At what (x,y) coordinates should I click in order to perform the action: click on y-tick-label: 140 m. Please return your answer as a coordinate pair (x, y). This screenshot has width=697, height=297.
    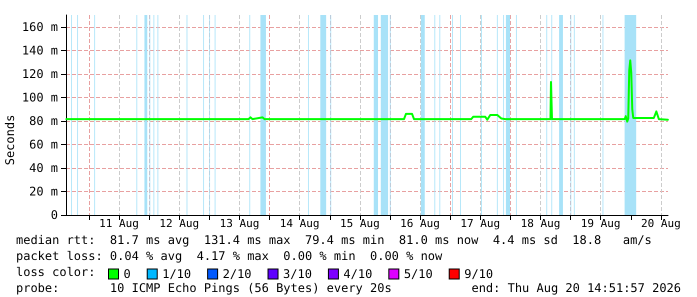
    Looking at the image, I should click on (40, 50).